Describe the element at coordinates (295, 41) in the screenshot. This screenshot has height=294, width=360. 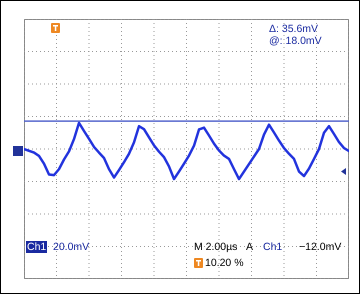
I see `text: @: 18.0mV` at that location.